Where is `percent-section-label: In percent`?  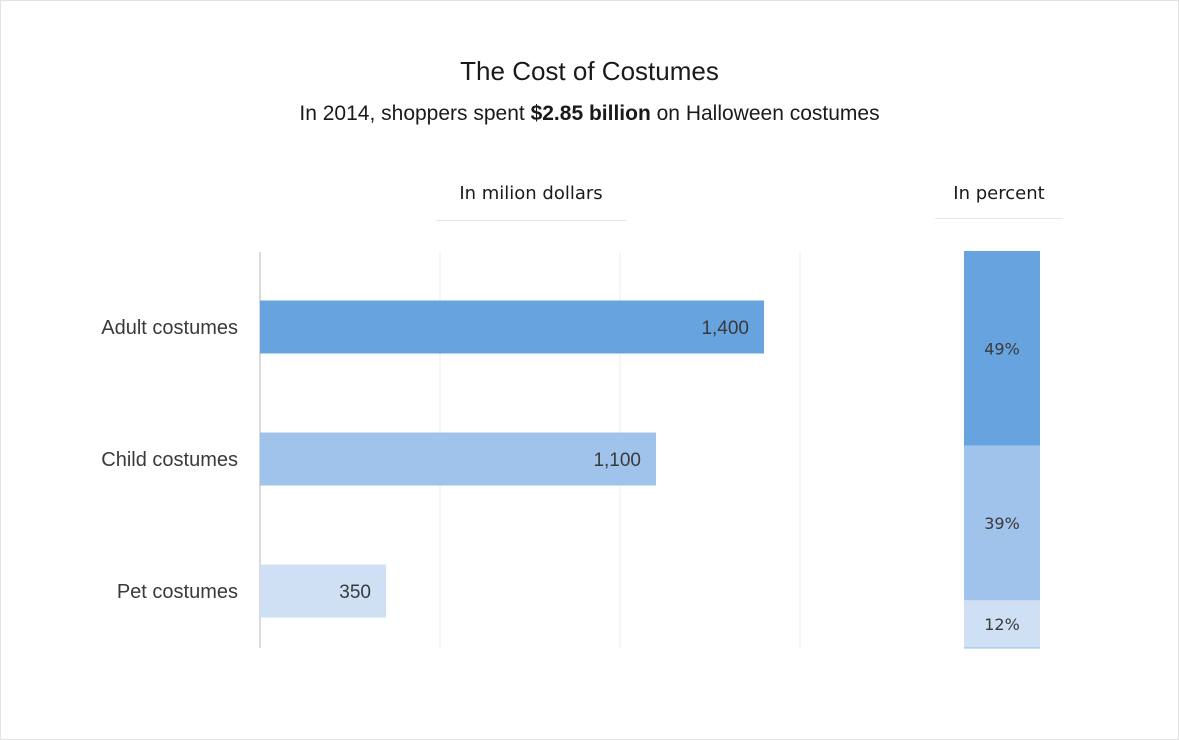 percent-section-label: In percent is located at coordinates (999, 193).